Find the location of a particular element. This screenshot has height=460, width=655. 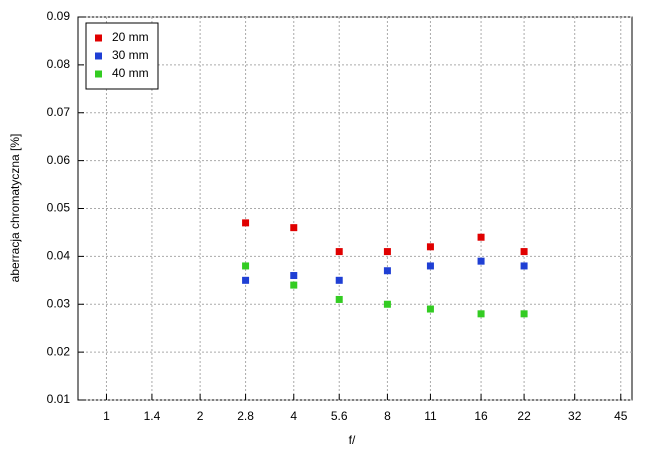

x-tick-label: 11 is located at coordinates (430, 416).